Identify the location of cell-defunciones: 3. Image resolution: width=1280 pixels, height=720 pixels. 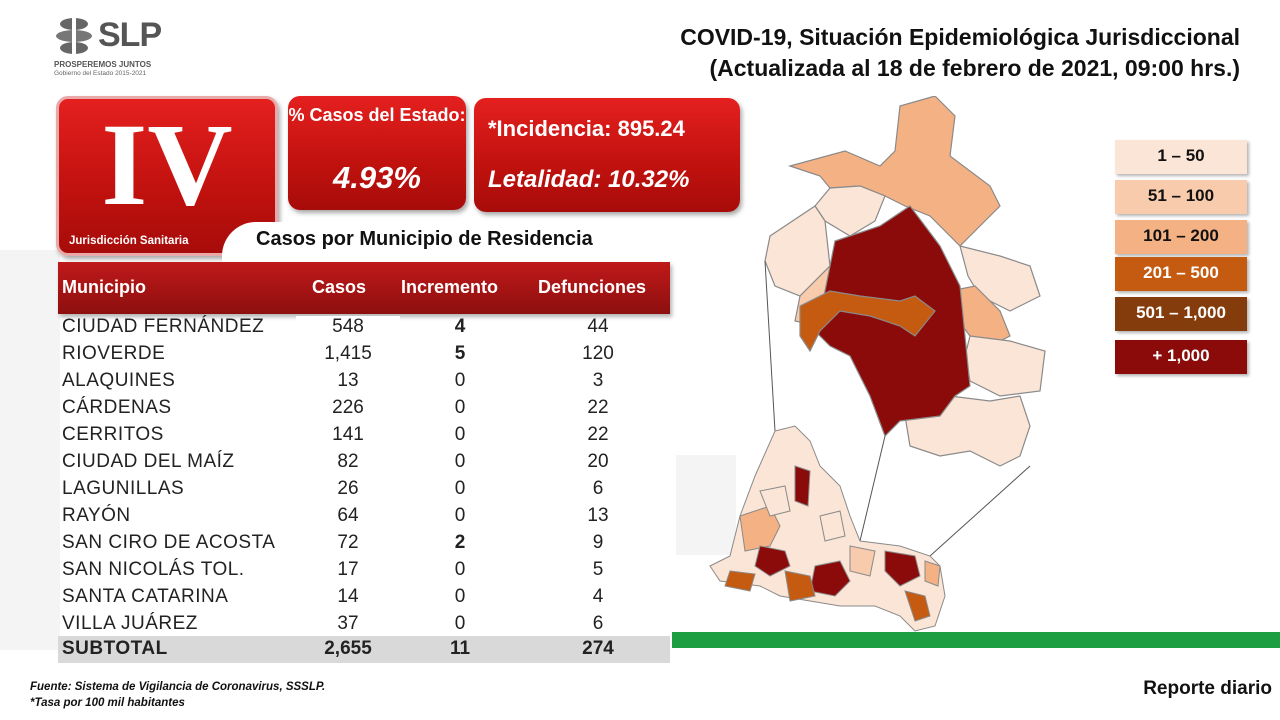
(598, 380).